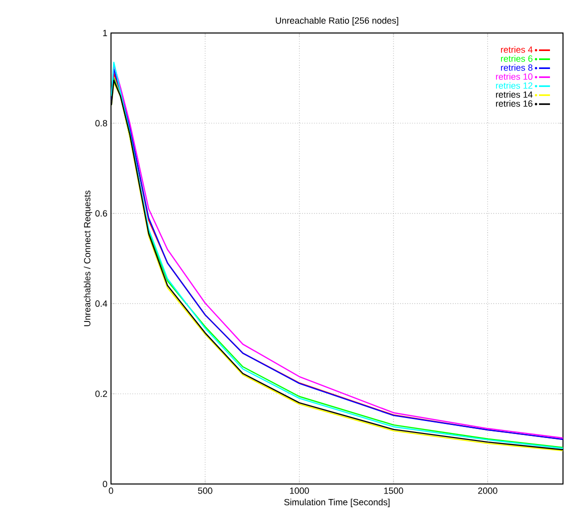 The height and width of the screenshot is (526, 566). What do you see at coordinates (516, 58) in the screenshot?
I see `legend-label: retries 6` at bounding box center [516, 58].